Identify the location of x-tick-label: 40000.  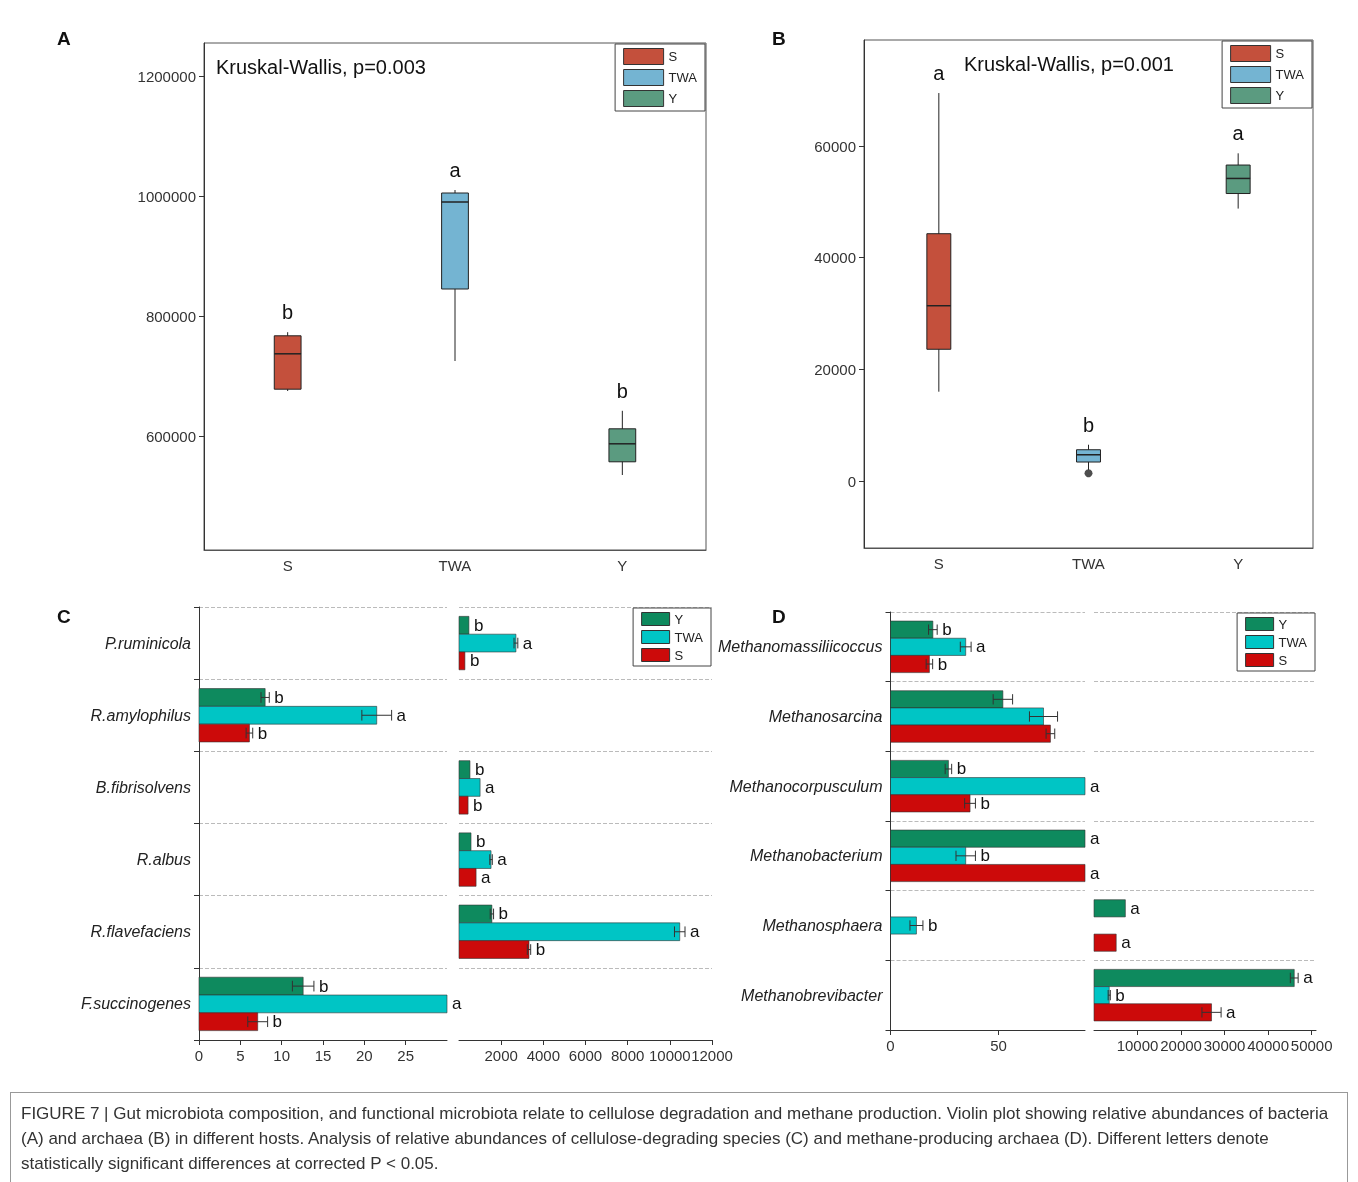
(1268, 1045).